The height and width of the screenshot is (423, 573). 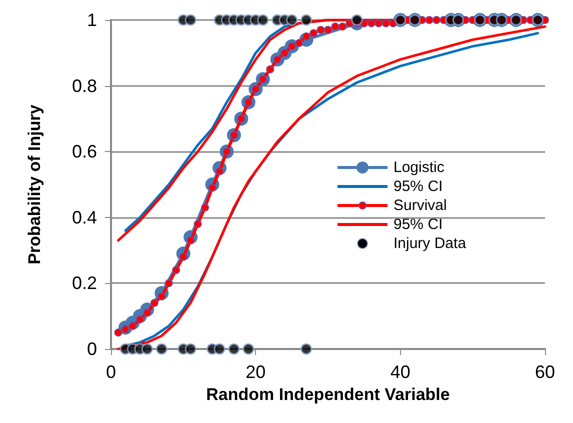 I want to click on legend-label: Injury Data, so click(x=430, y=243).